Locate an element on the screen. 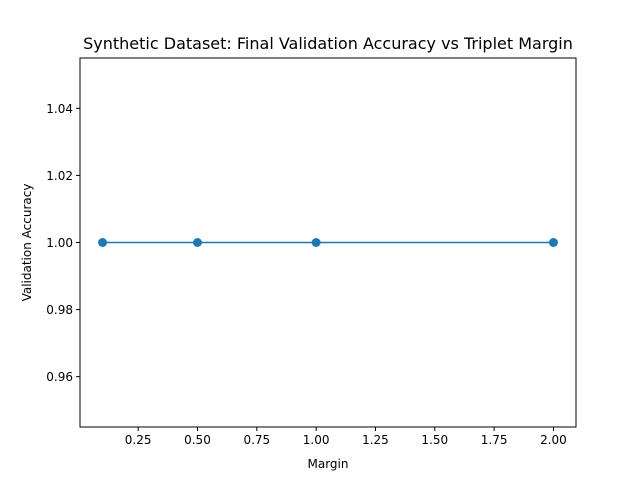 This screenshot has width=640, height=480. y-axis-label: Validation Accuracy is located at coordinates (27, 243).